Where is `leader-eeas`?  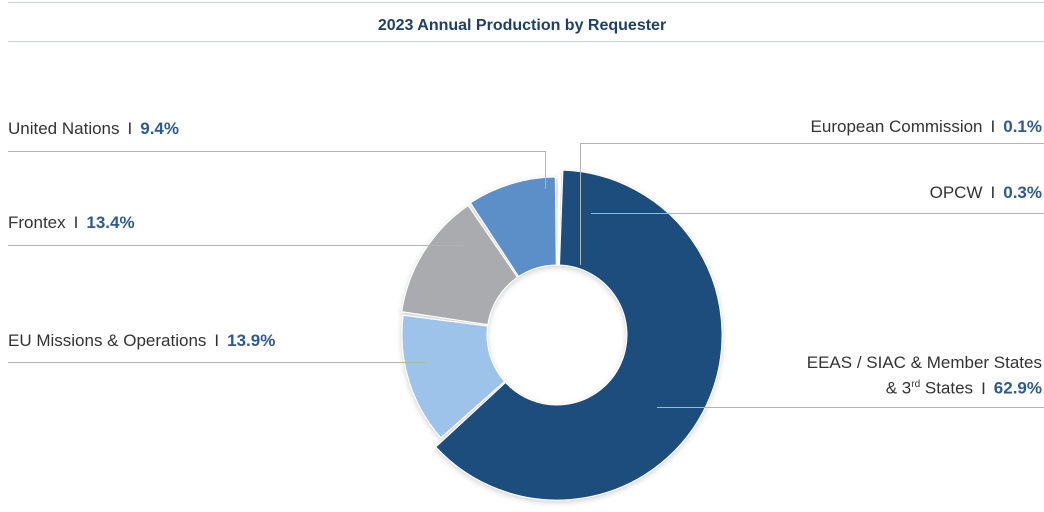 leader-eeas is located at coordinates (850, 407).